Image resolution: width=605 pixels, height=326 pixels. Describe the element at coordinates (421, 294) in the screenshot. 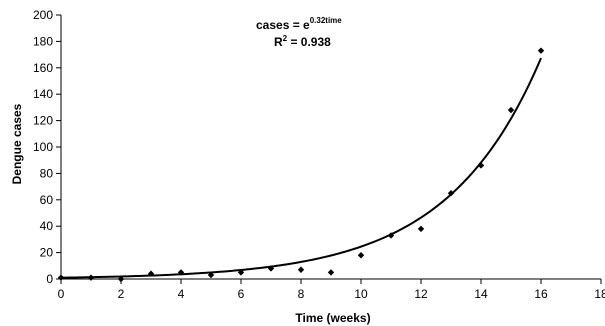

I see `x-tick-label: 12` at that location.